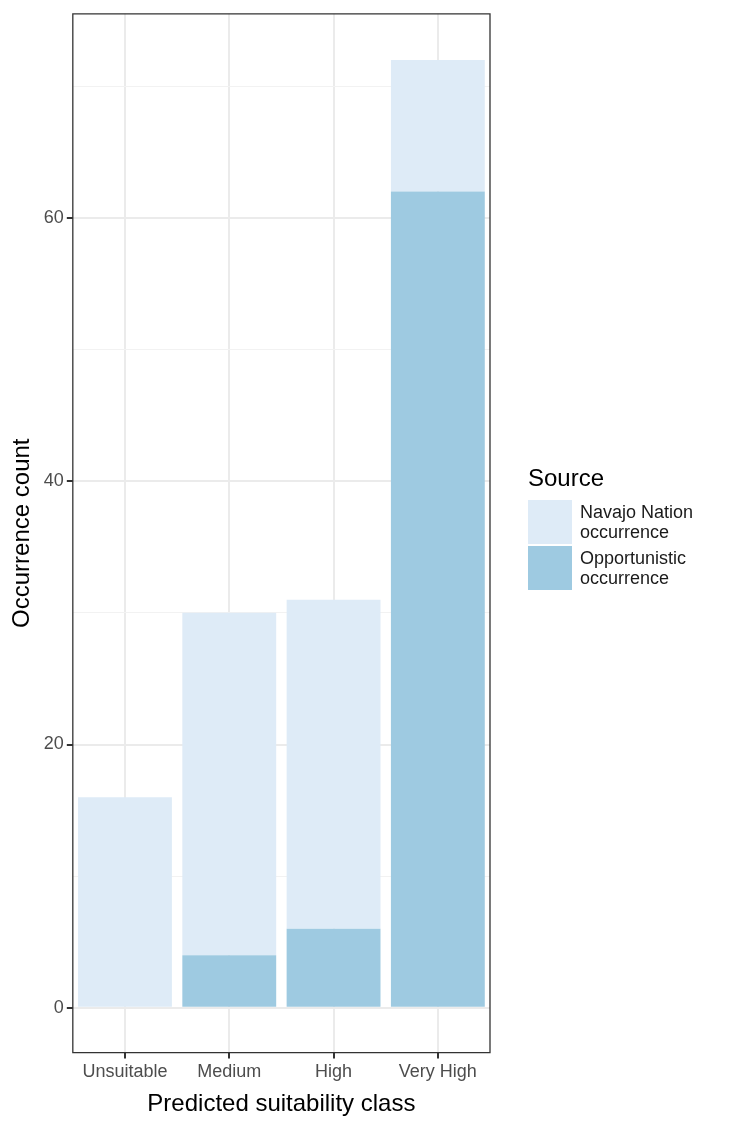 Image resolution: width=739 pixels, height=1133 pixels. What do you see at coordinates (229, 1071) in the screenshot?
I see `x-tick-label: Medium` at bounding box center [229, 1071].